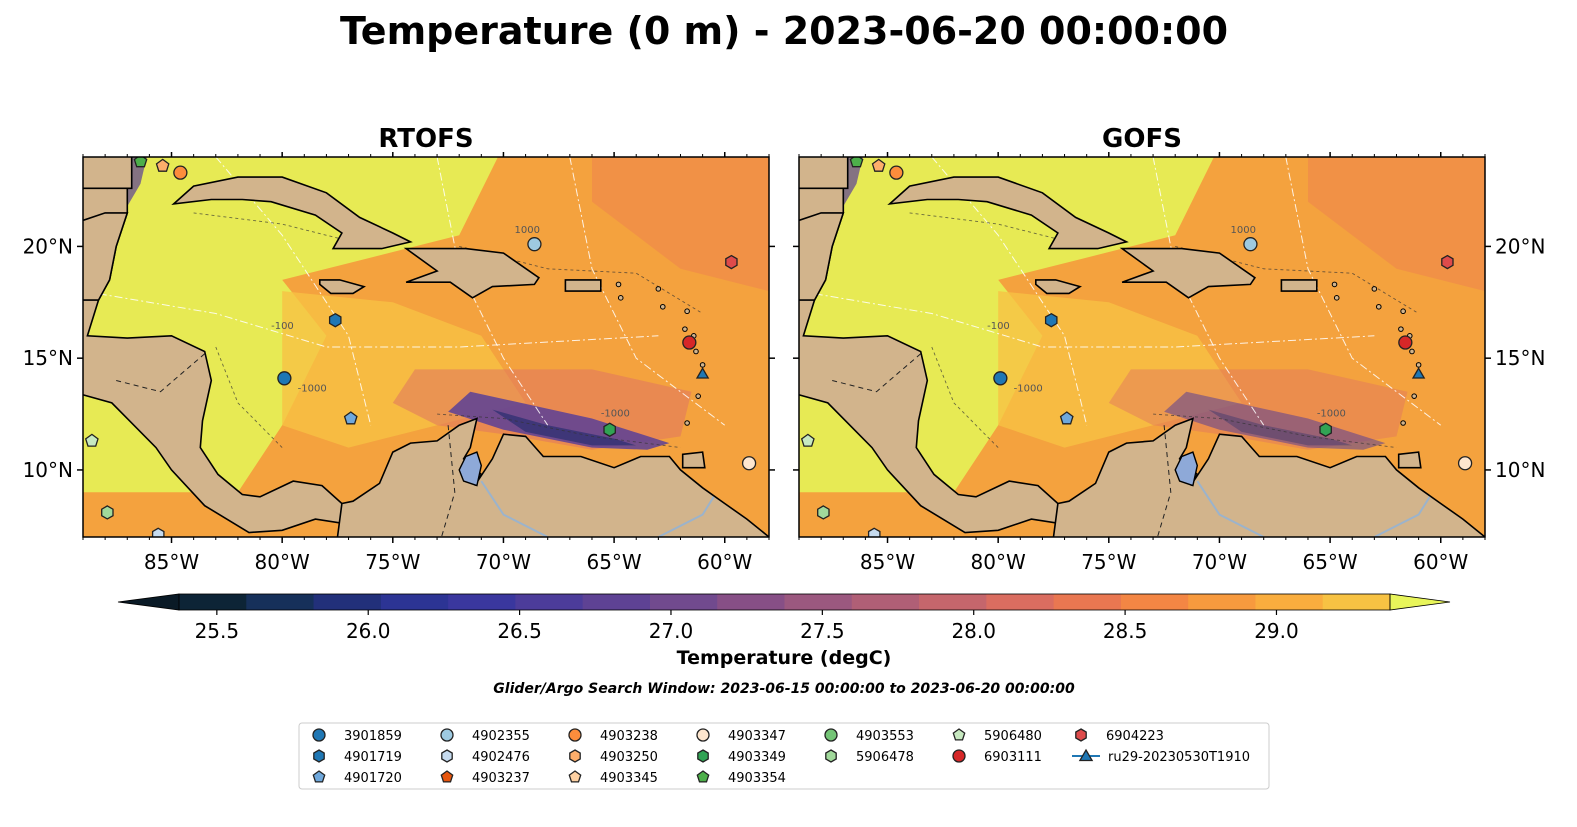 This screenshot has height=827, width=1577. I want to click on legend-label: ru29-20230530T1910, so click(1179, 757).